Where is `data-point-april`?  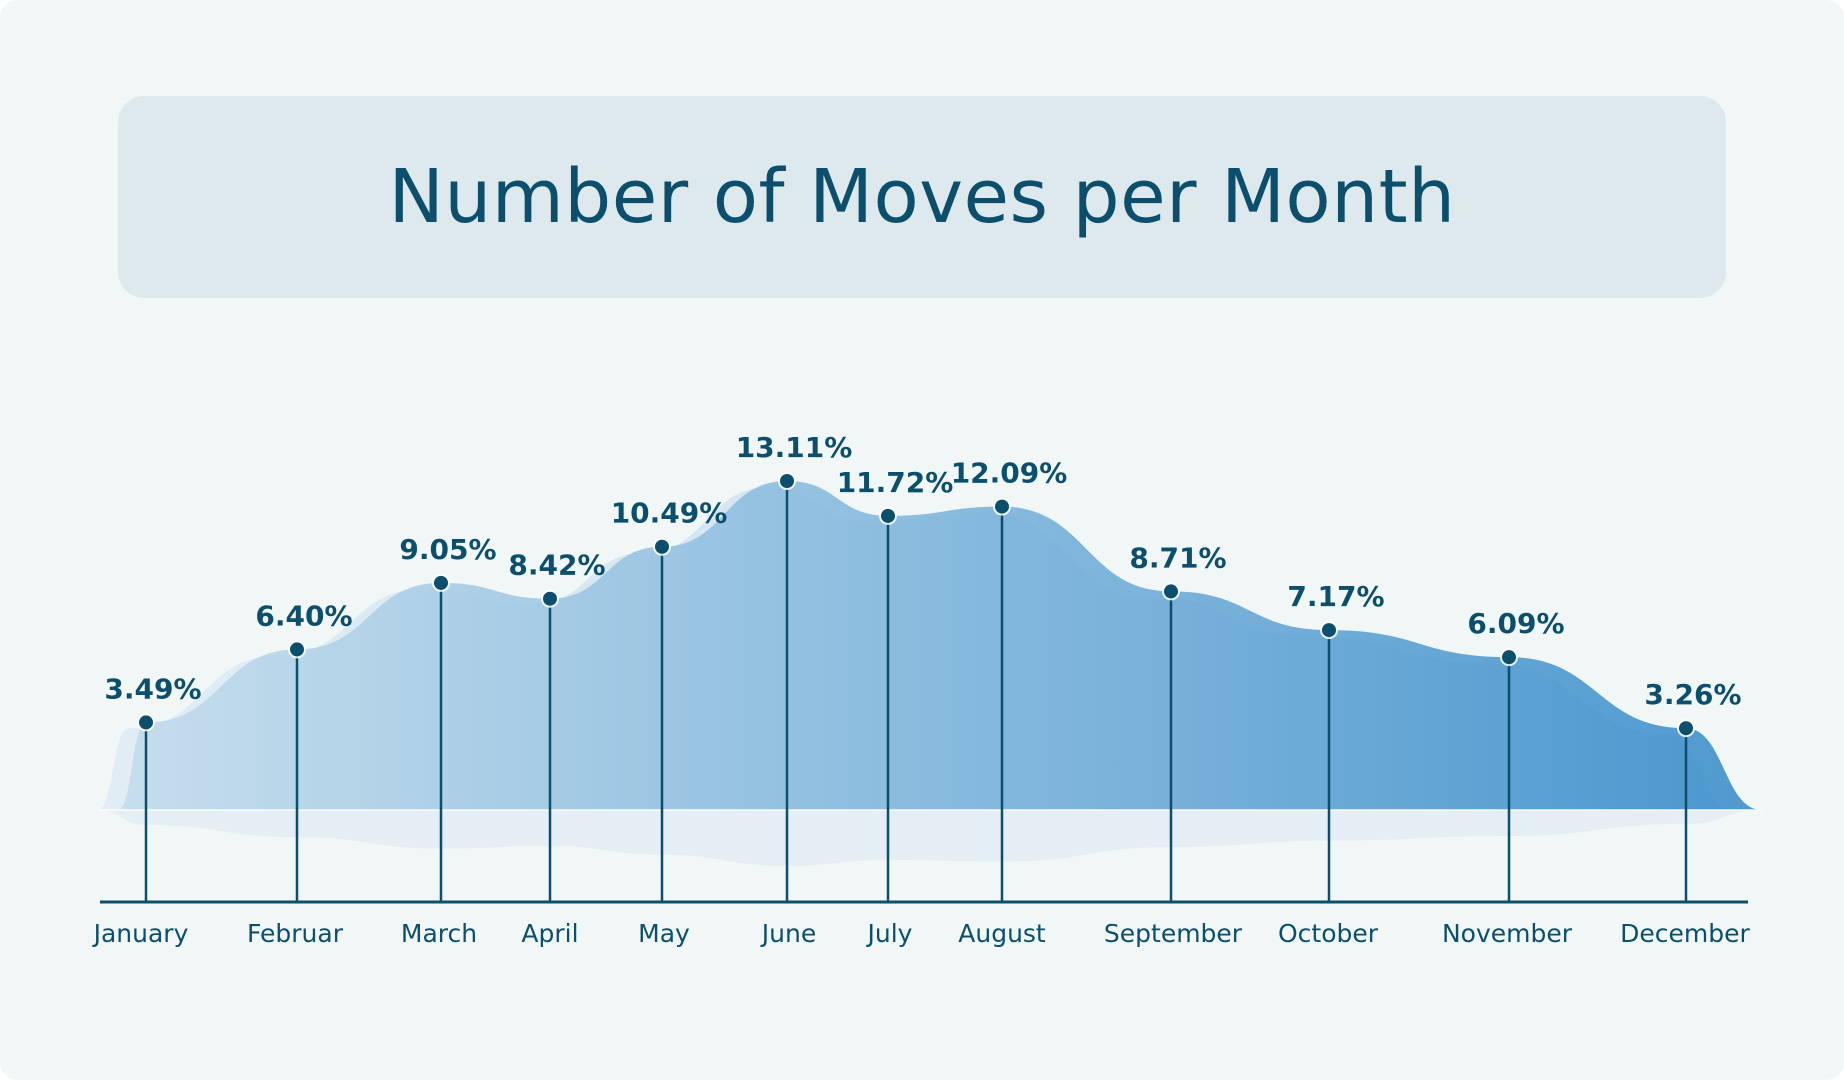
data-point-april is located at coordinates (550, 598).